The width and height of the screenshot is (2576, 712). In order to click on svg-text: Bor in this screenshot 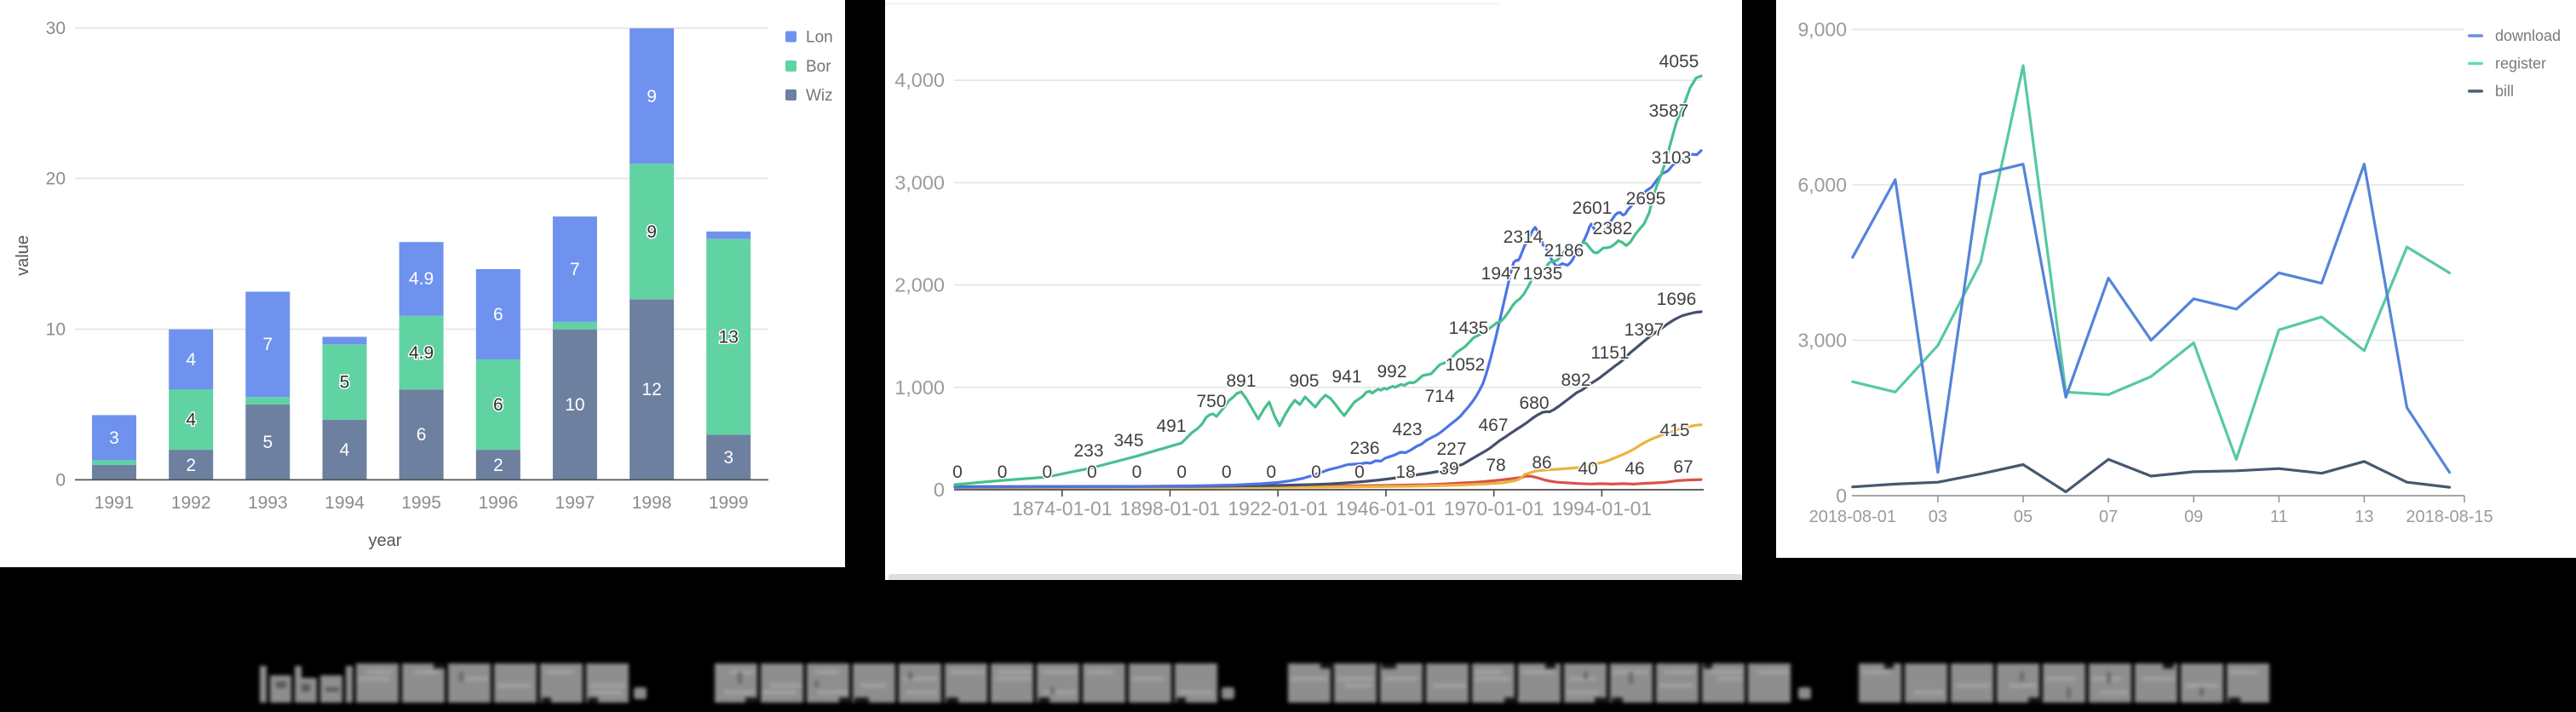, I will do `click(819, 67)`.